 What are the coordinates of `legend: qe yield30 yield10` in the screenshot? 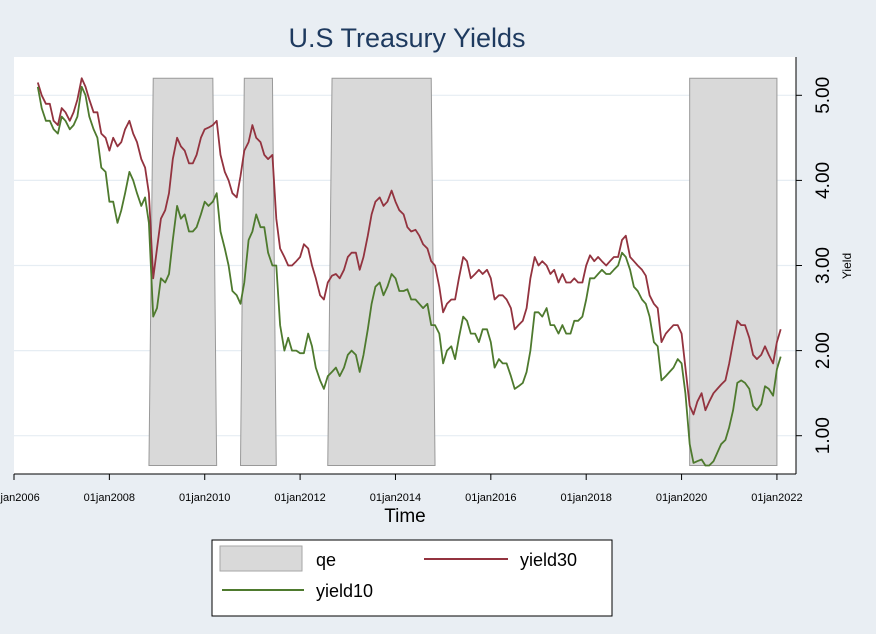 It's located at (412, 578).